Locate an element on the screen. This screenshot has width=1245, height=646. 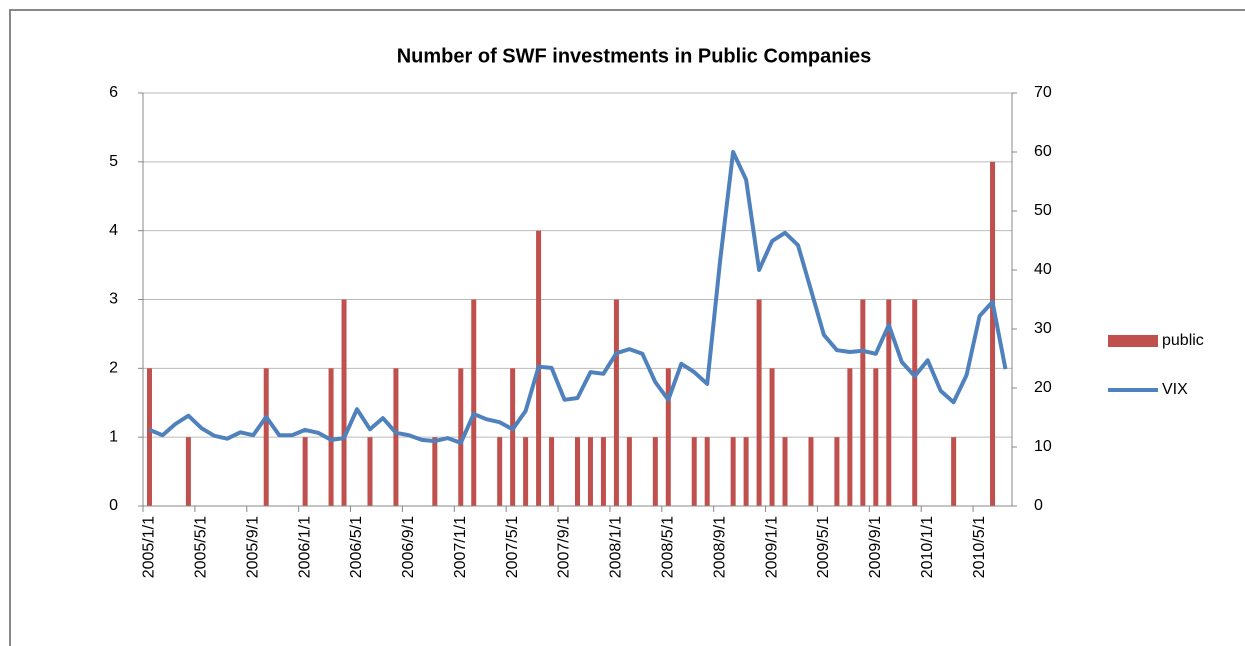
x-tick-label: 2009/1/1 is located at coordinates (771, 547).